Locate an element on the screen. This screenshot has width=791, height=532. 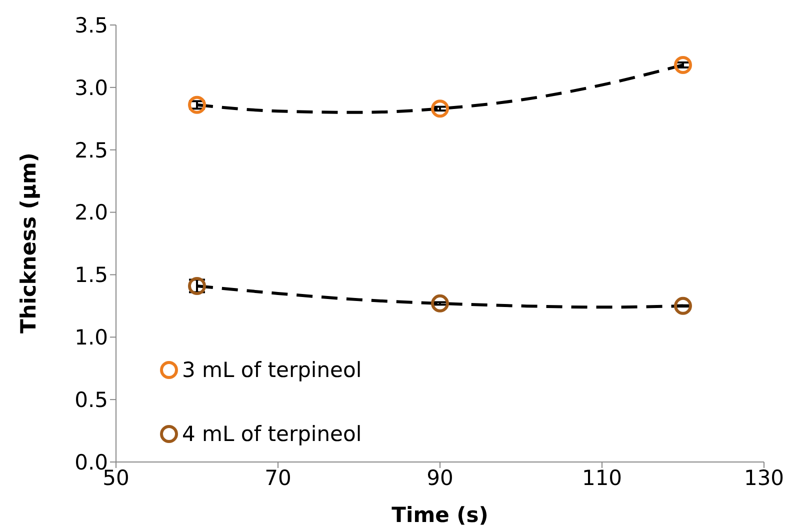
y-tick-label: 2.0 is located at coordinates (91, 212).